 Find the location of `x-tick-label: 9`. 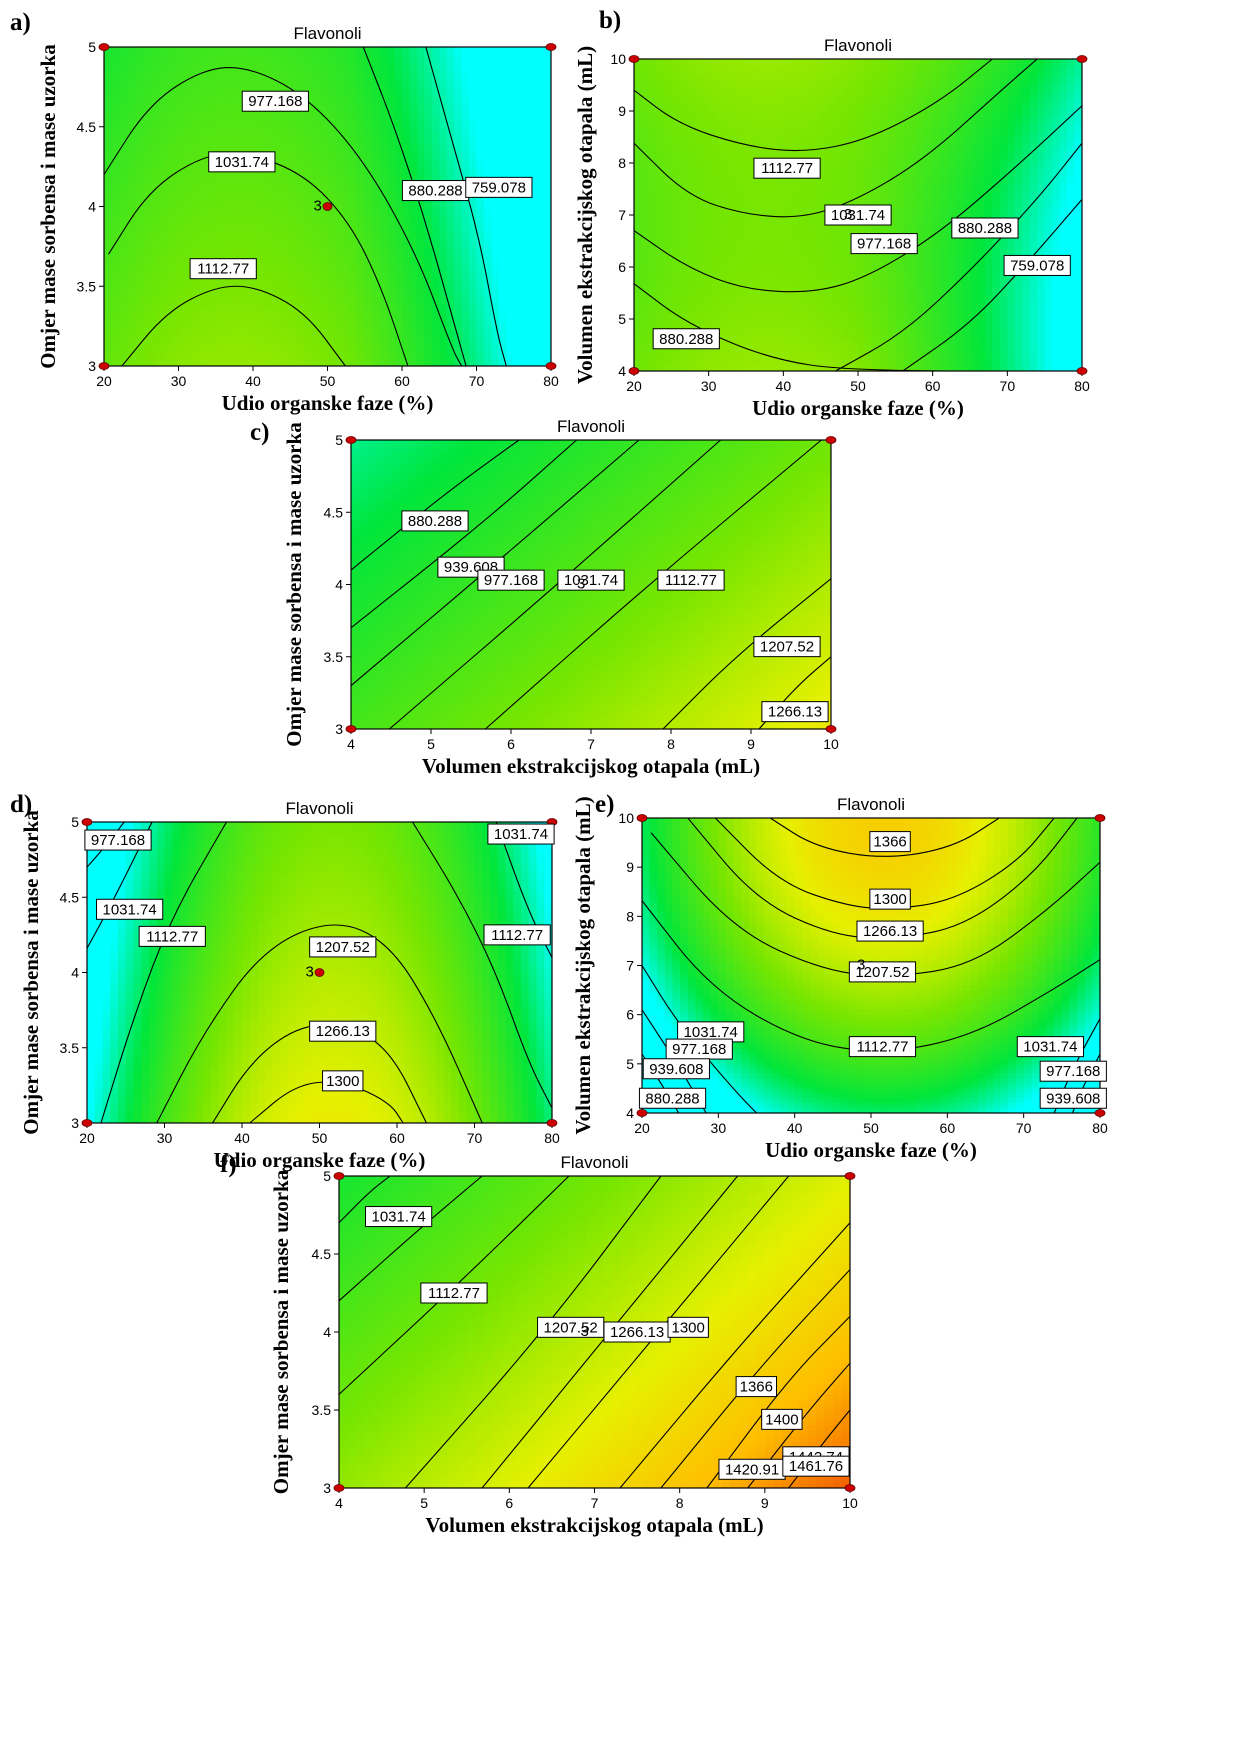

x-tick-label: 9 is located at coordinates (765, 1503).